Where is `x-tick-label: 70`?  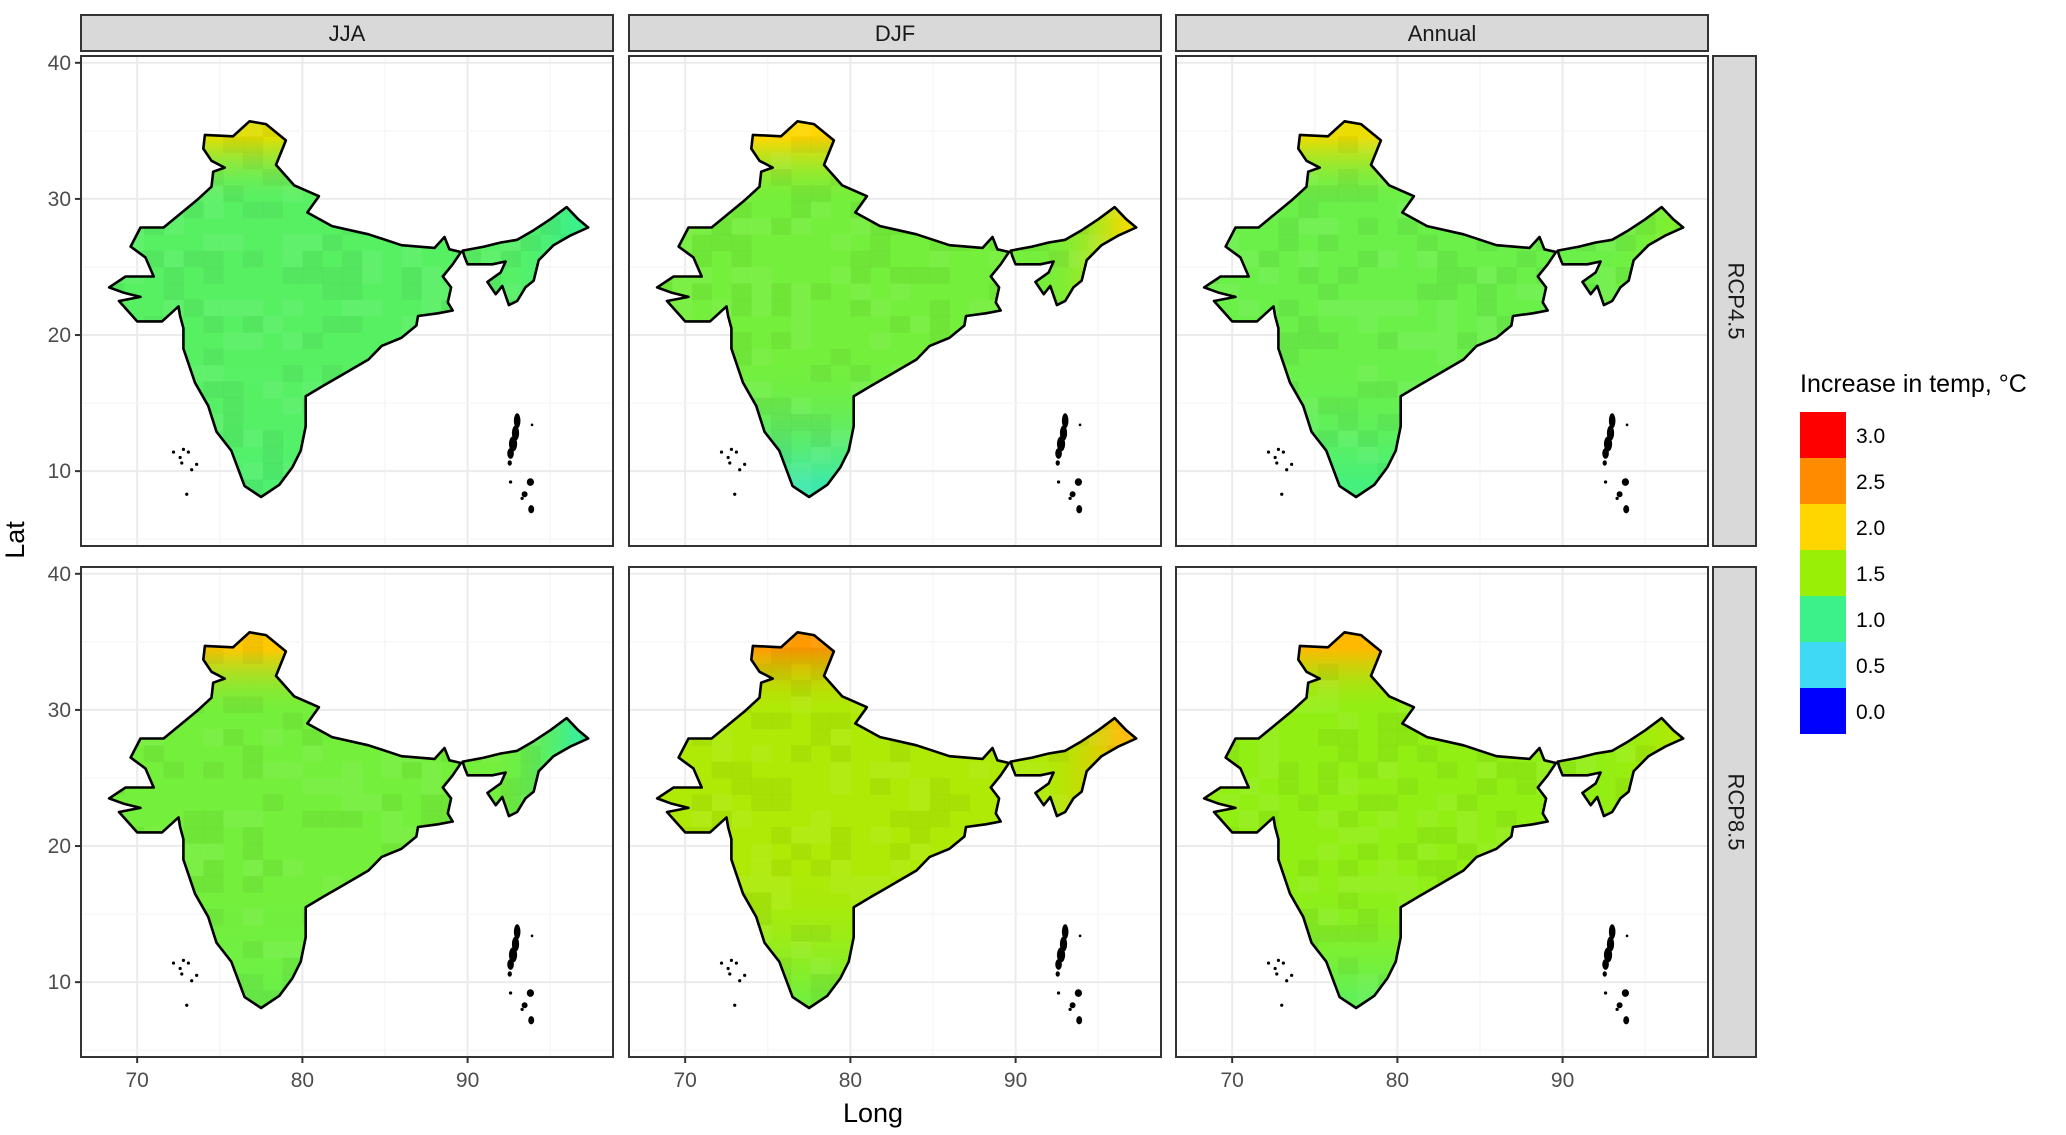 x-tick-label: 70 is located at coordinates (684, 1080).